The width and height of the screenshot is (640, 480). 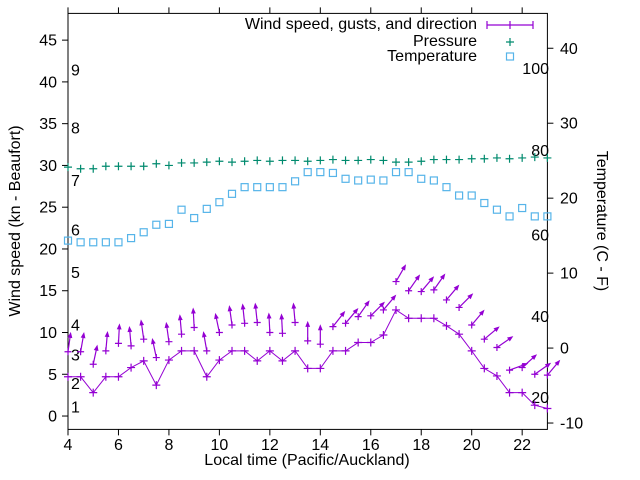 What do you see at coordinates (444, 41) in the screenshot?
I see `legend-label-pressure: Pressure` at bounding box center [444, 41].